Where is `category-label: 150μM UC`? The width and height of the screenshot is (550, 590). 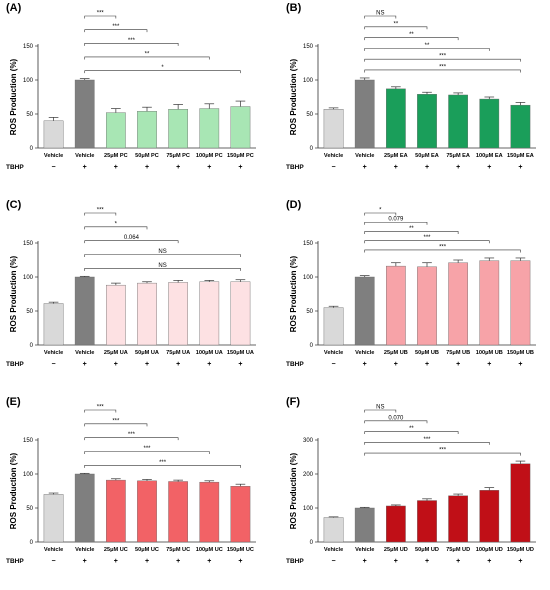
category-label: 150μM UC is located at coordinates (240, 550).